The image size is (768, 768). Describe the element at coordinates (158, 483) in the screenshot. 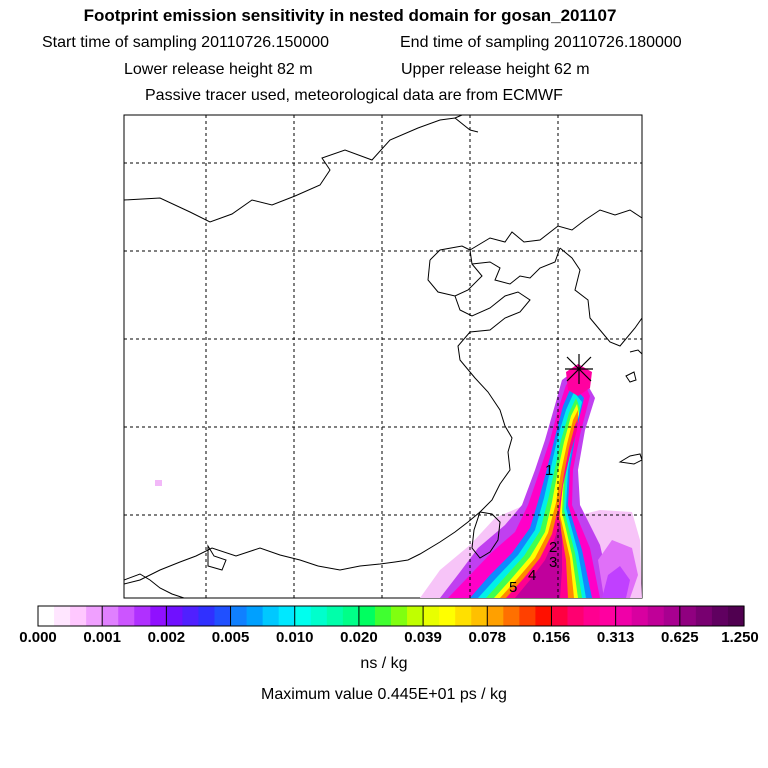

I see `plume-speck` at that location.